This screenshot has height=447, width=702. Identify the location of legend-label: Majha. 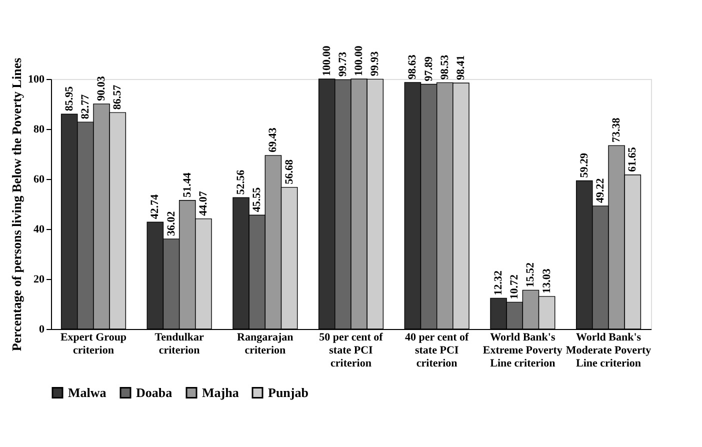
(221, 392).